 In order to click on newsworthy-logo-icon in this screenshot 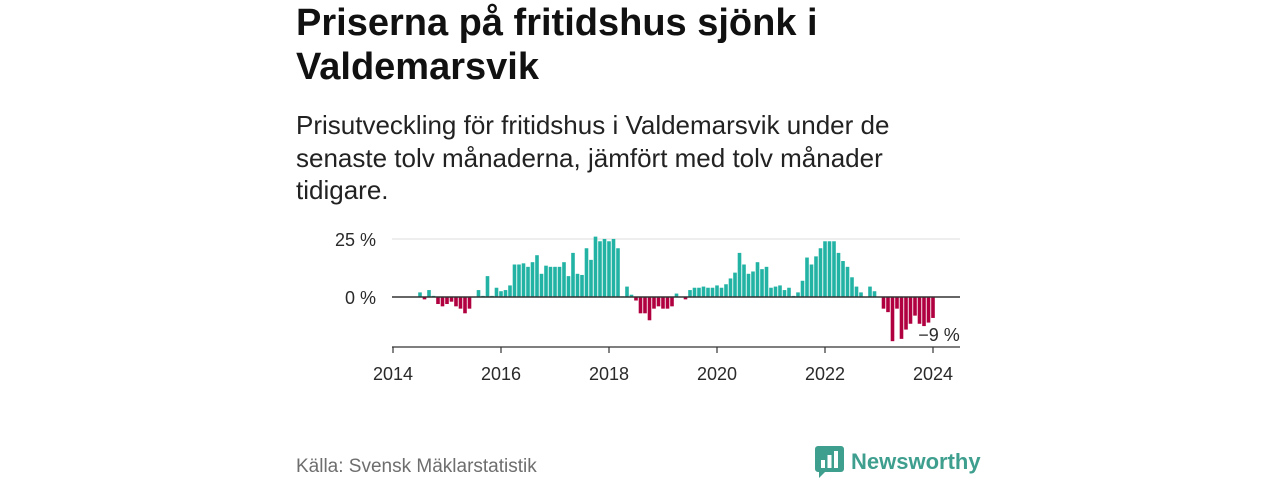, I will do `click(829, 462)`.